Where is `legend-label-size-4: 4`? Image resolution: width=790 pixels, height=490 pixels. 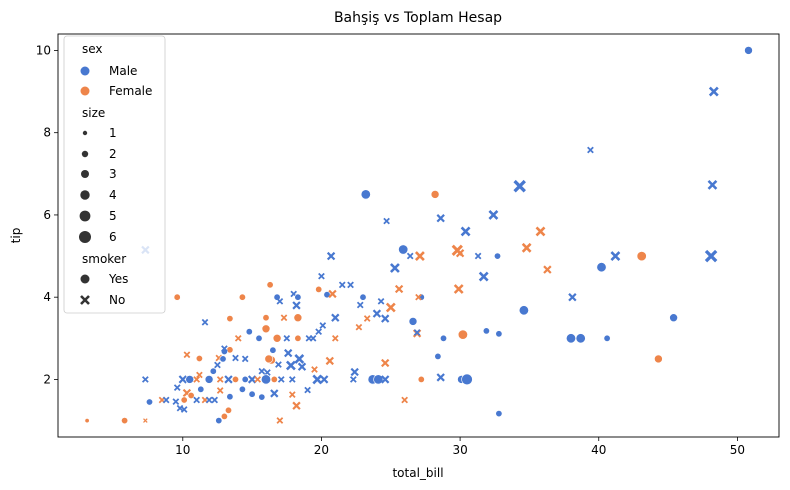
legend-label-size-4: 4 is located at coordinates (113, 195).